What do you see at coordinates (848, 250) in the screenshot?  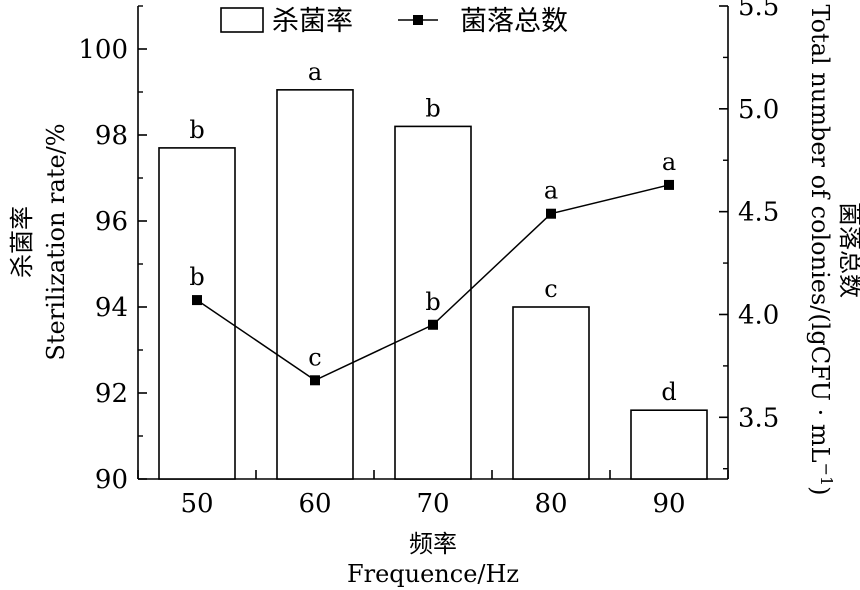 I see `right-axis-title-cn: 菌落总数` at bounding box center [848, 250].